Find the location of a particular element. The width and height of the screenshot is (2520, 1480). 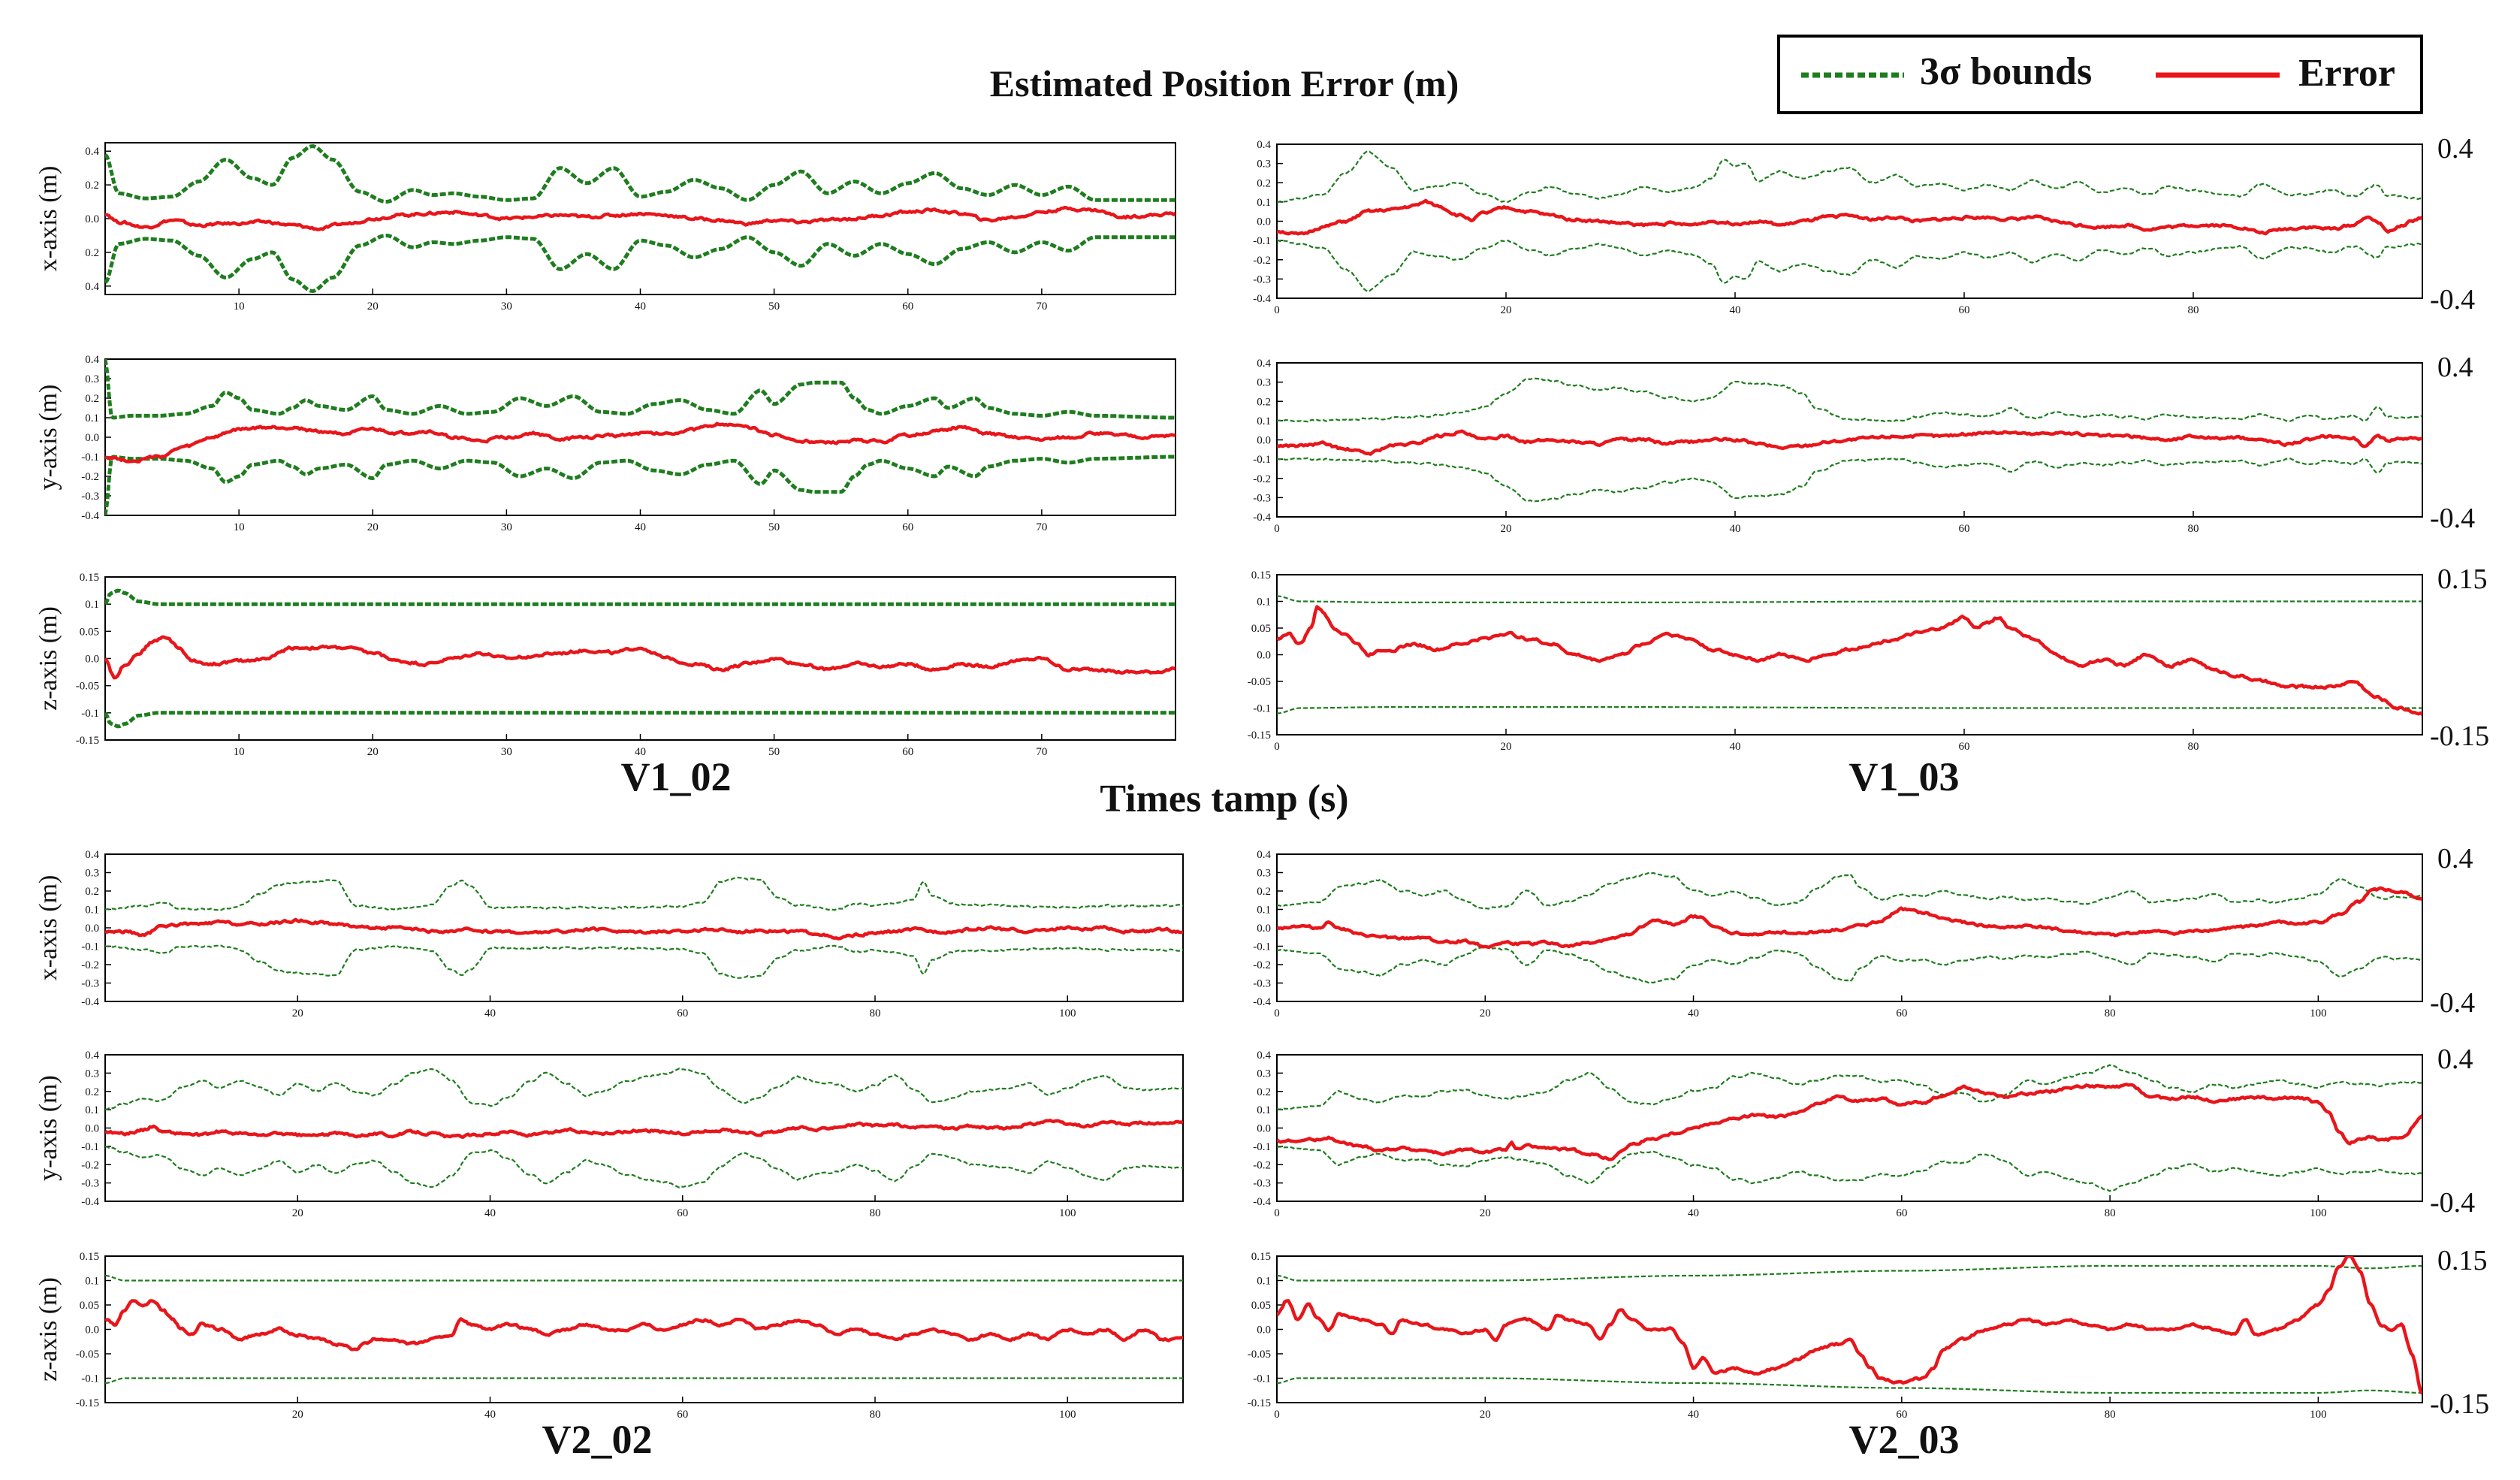

x-tick-label: 80 is located at coordinates (875, 1415).